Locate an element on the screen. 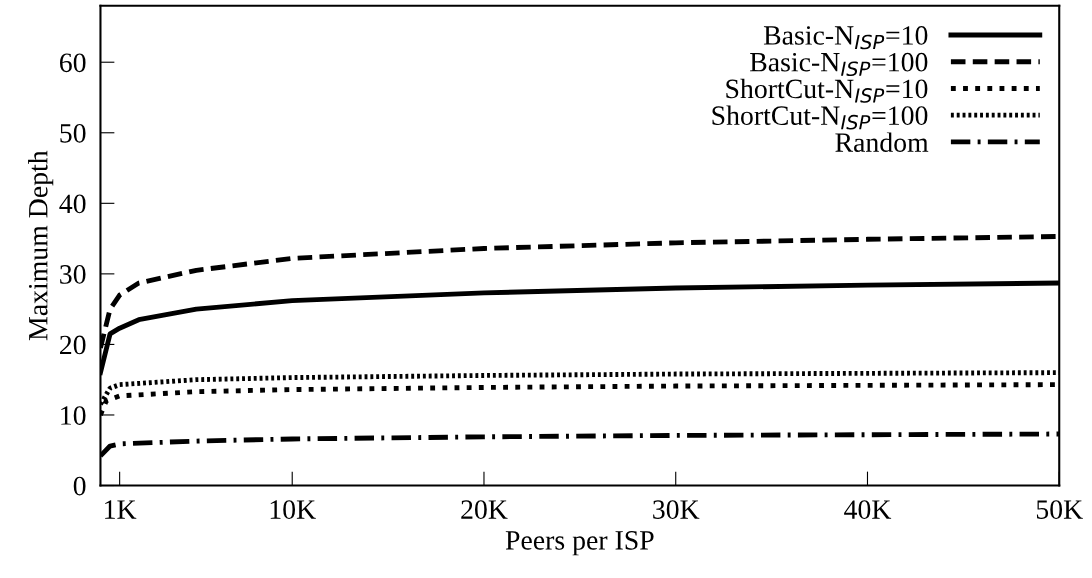  legend-label: Basic-N$_{ISP}$=10 is located at coordinates (845, 38).